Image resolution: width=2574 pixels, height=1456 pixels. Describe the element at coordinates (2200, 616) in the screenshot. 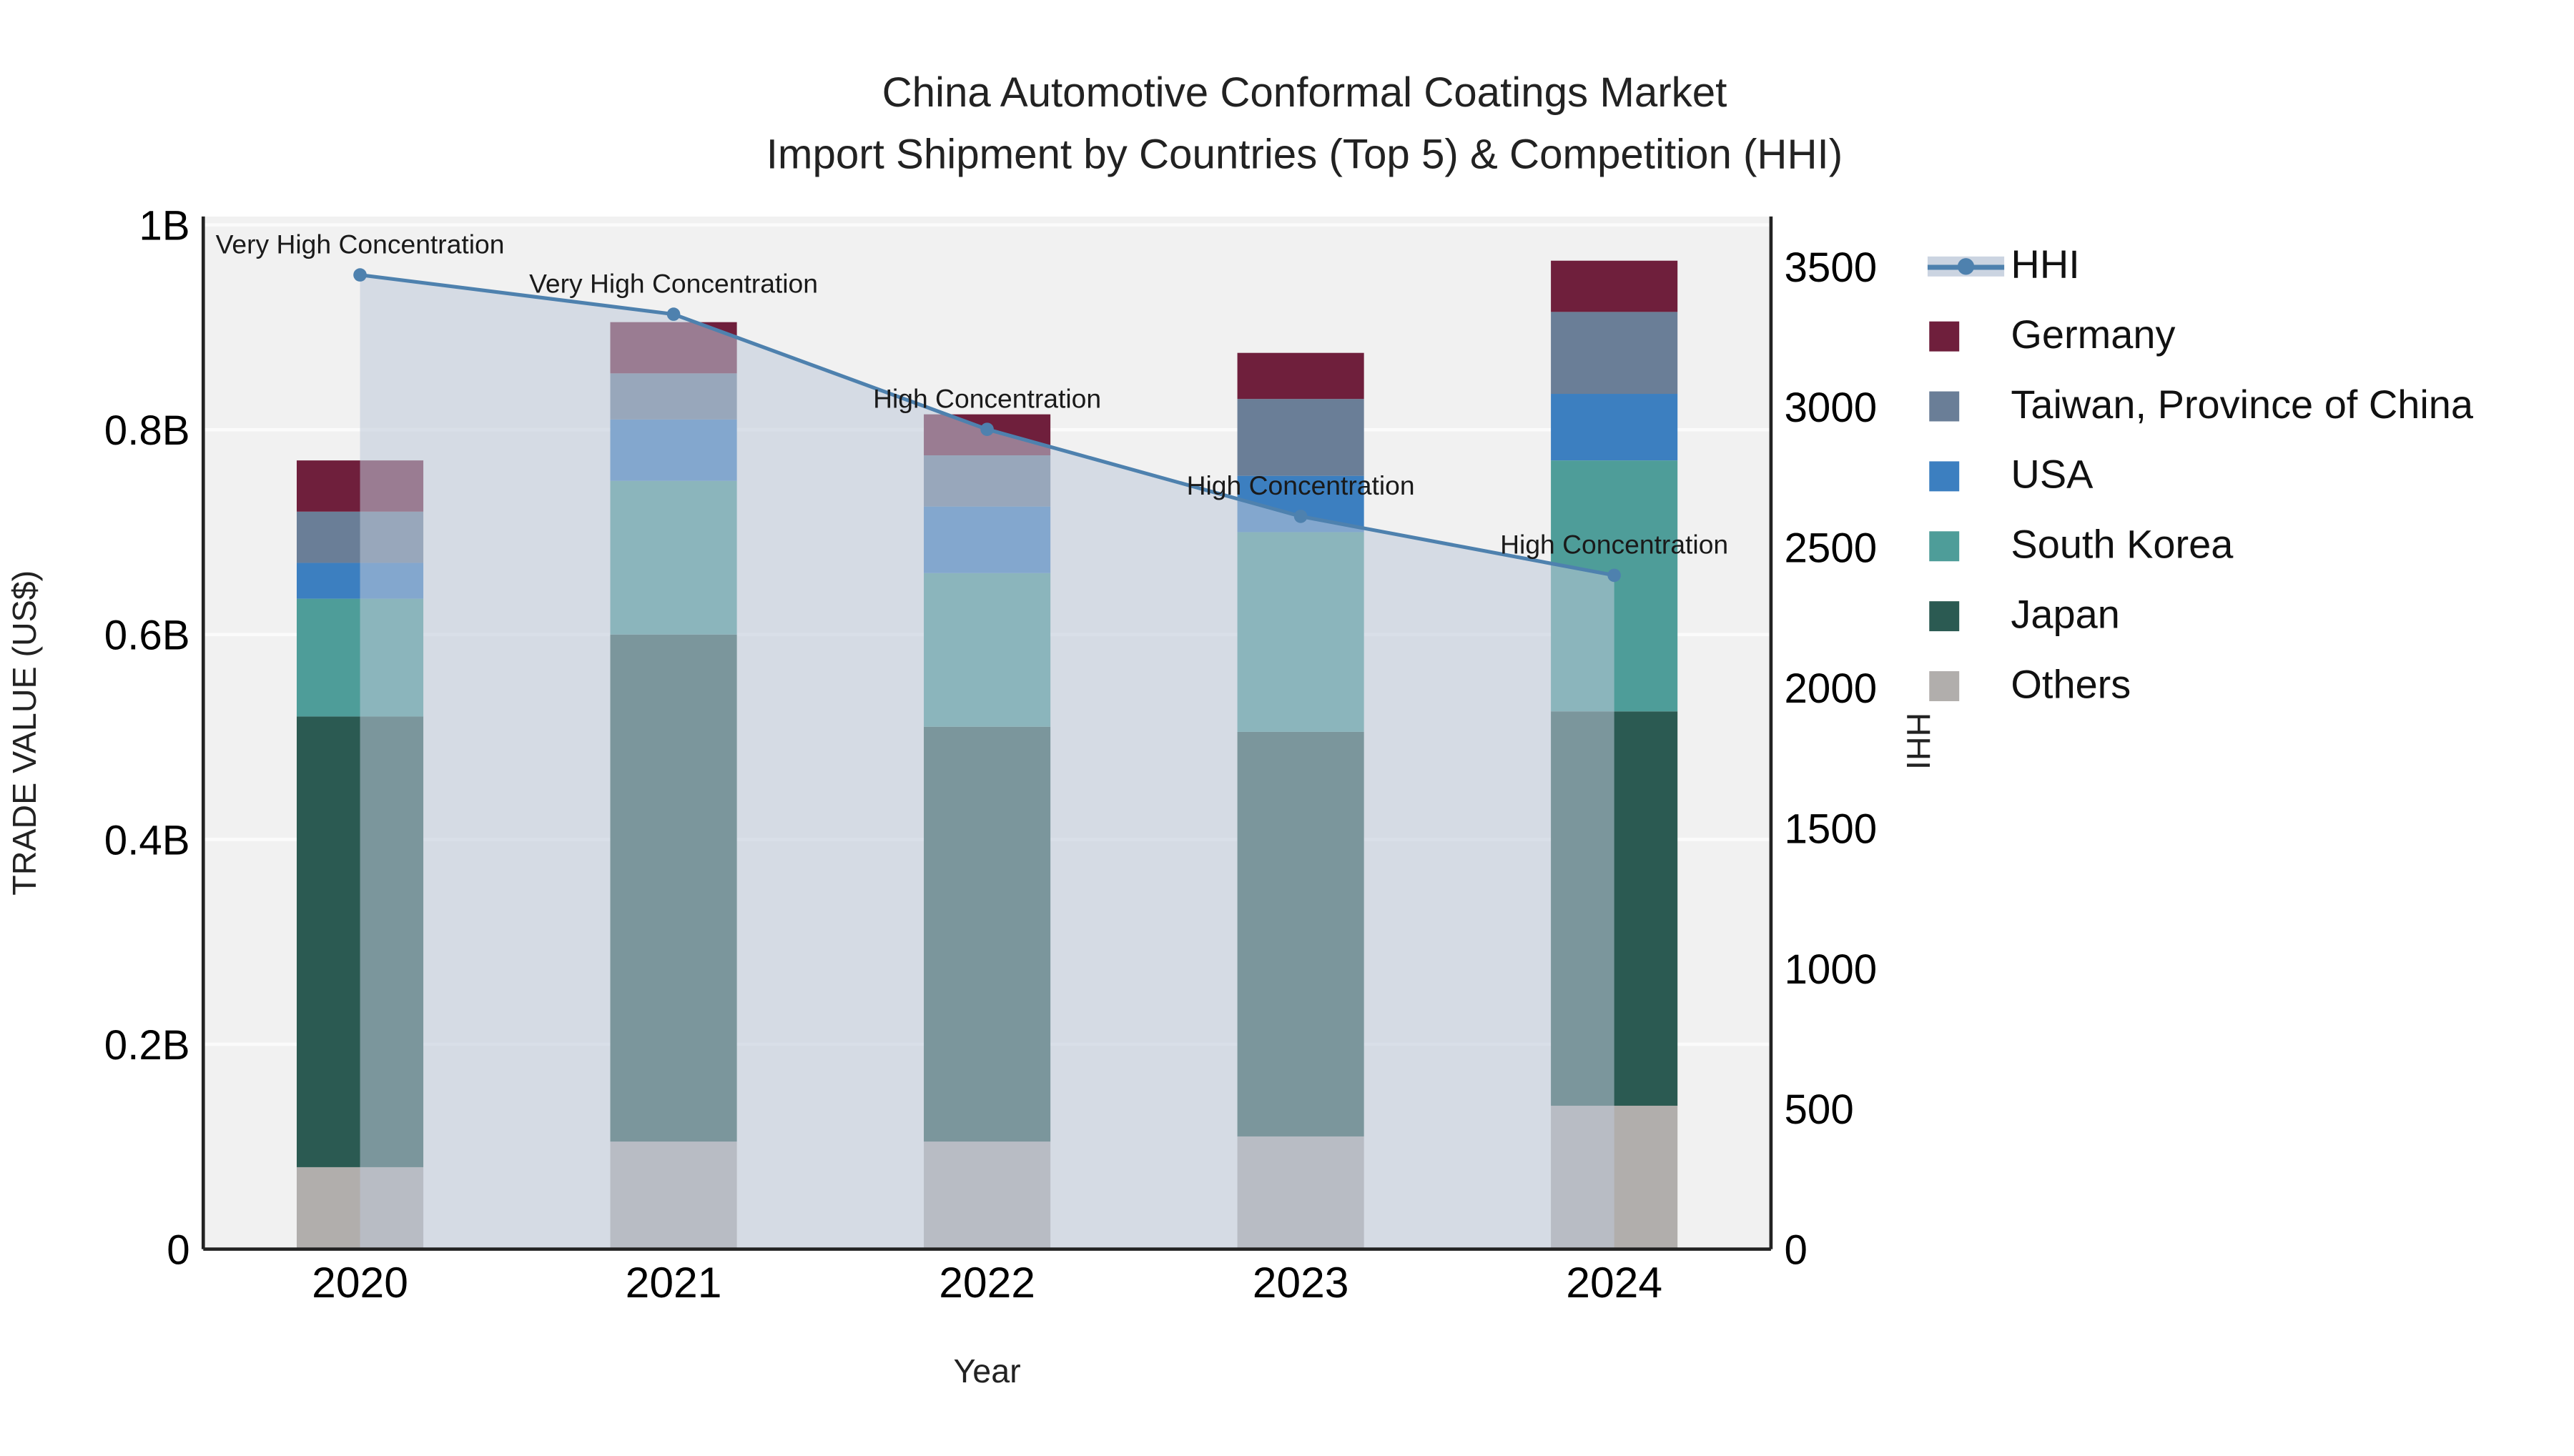

I see `legend-item-japan: Japan` at that location.